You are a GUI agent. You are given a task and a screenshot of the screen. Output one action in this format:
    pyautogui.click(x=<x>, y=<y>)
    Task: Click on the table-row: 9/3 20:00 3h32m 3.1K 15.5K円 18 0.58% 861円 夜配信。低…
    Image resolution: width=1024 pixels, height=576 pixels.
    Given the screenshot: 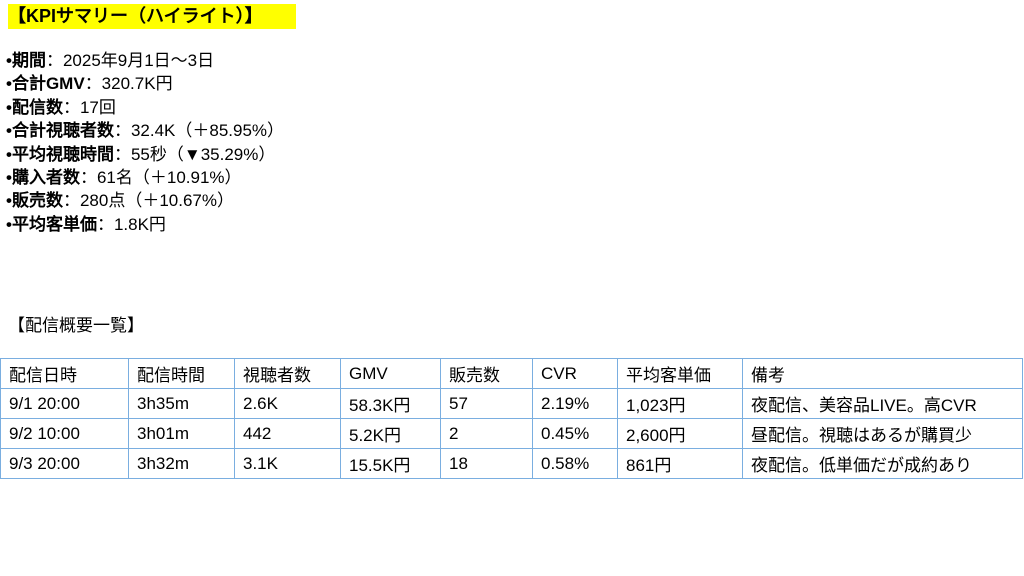 What is the action you would take?
    pyautogui.click(x=511, y=463)
    